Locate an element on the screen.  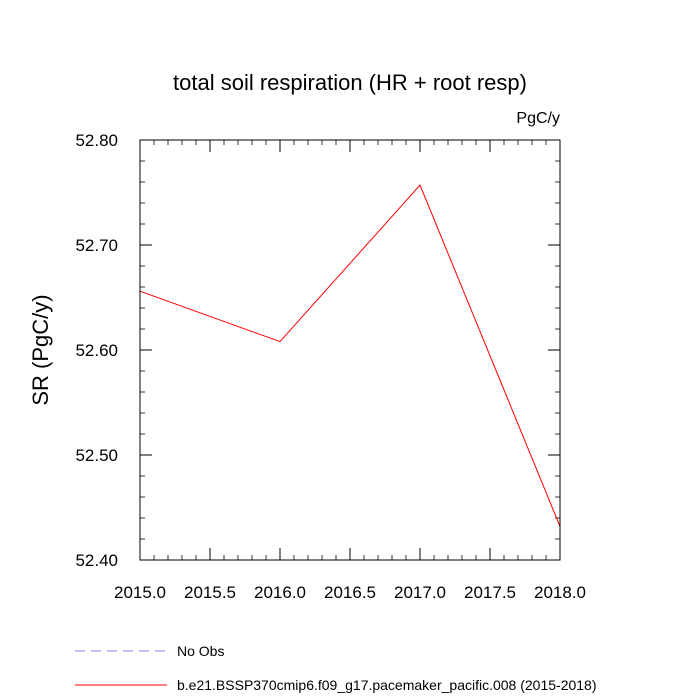
x-tick-label: 2017.0 is located at coordinates (420, 592).